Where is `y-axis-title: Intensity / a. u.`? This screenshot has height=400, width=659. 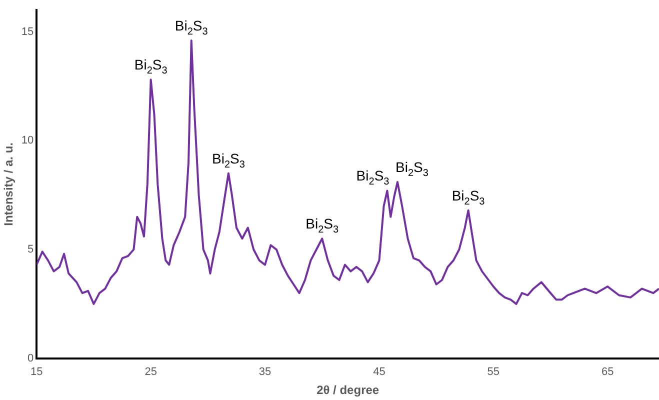 y-axis-title: Intensity / a. u. is located at coordinates (9, 184).